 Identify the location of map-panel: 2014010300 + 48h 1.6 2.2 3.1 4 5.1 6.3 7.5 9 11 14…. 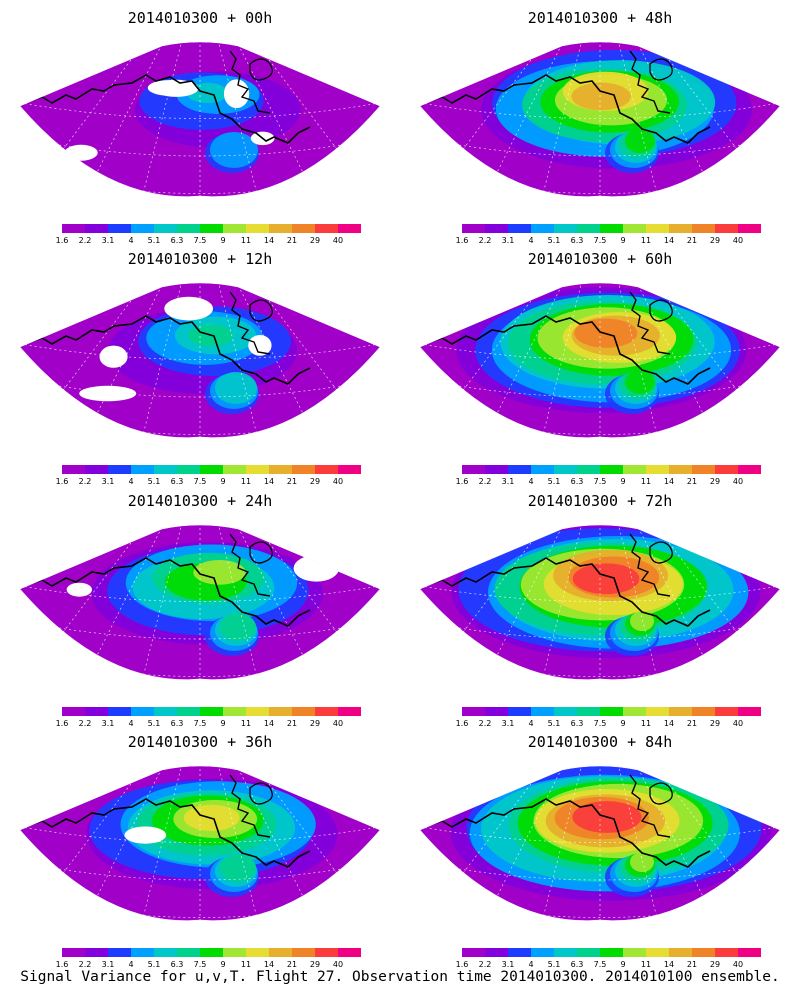
(600, 127).